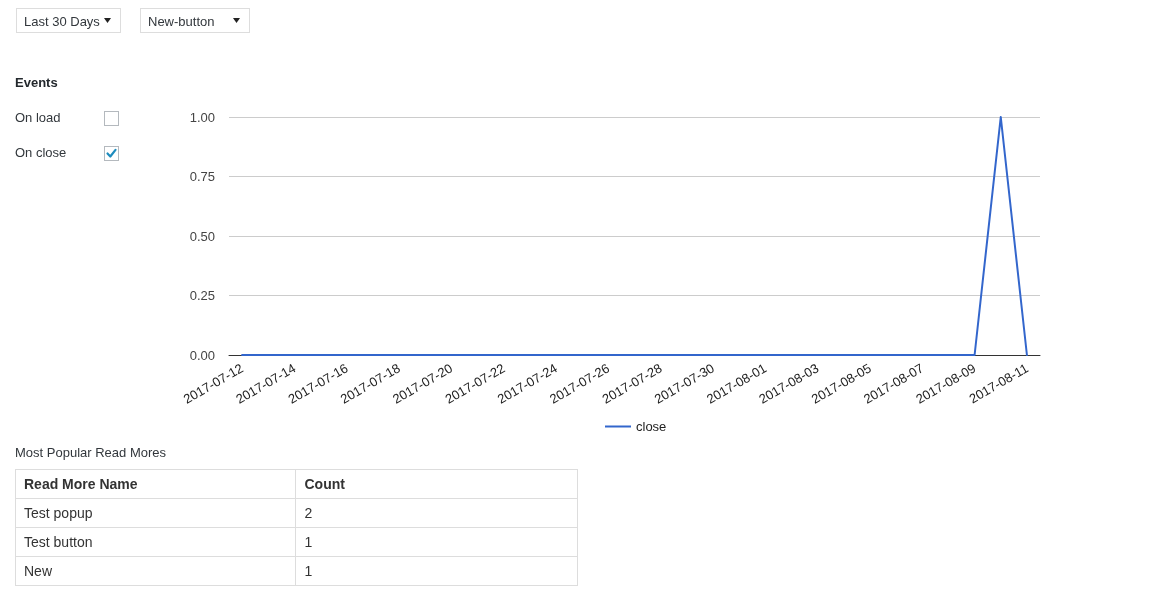 This screenshot has width=1154, height=594. What do you see at coordinates (651, 426) in the screenshot?
I see `legend-label: close` at bounding box center [651, 426].